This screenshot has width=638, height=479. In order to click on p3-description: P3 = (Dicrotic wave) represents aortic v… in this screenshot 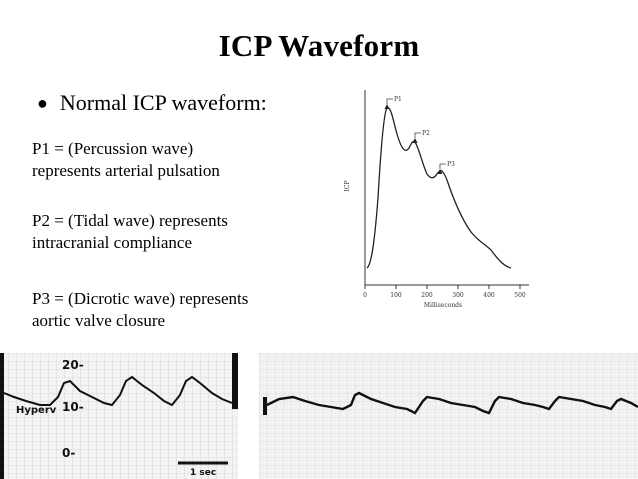, I will do `click(174, 310)`.